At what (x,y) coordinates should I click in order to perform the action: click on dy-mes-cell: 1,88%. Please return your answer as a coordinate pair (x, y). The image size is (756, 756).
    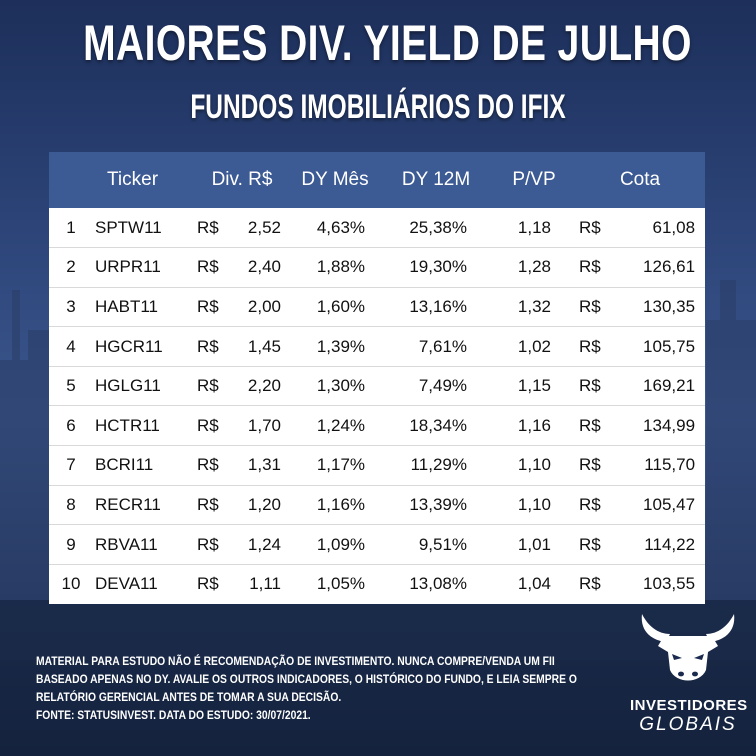
    Looking at the image, I should click on (335, 267).